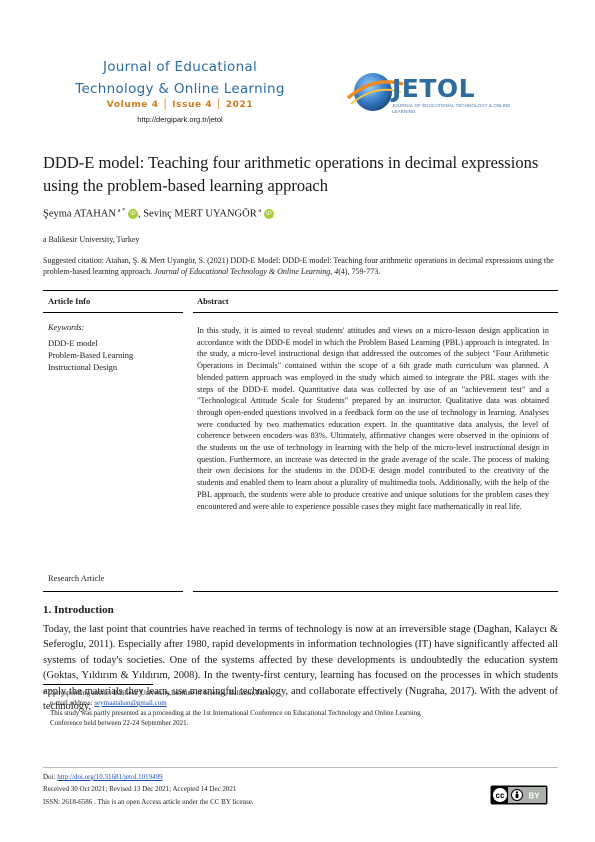  I want to click on divider-abstract, so click(375, 312).